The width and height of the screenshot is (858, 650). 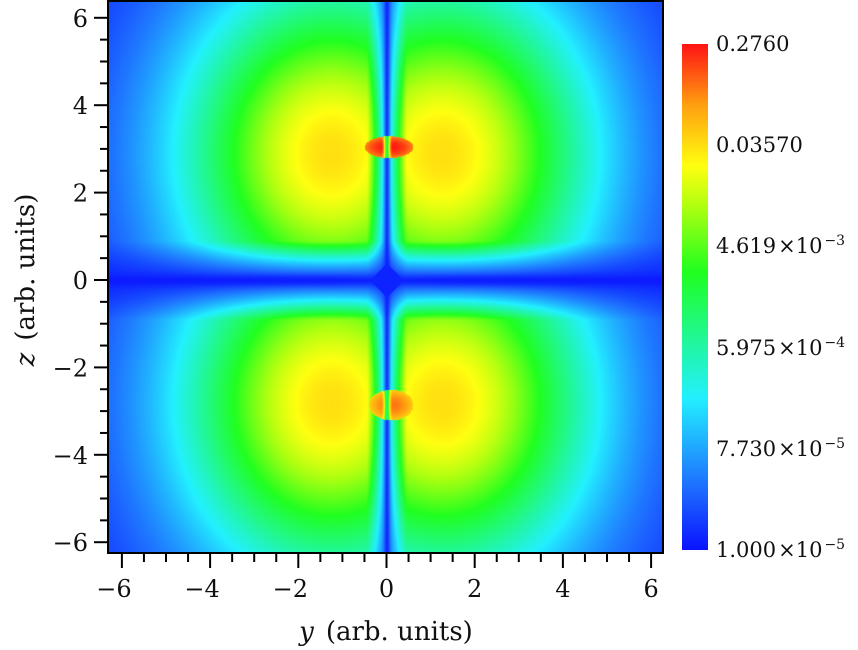 I want to click on colorbar-tick-label: 0.03570, so click(x=759, y=145).